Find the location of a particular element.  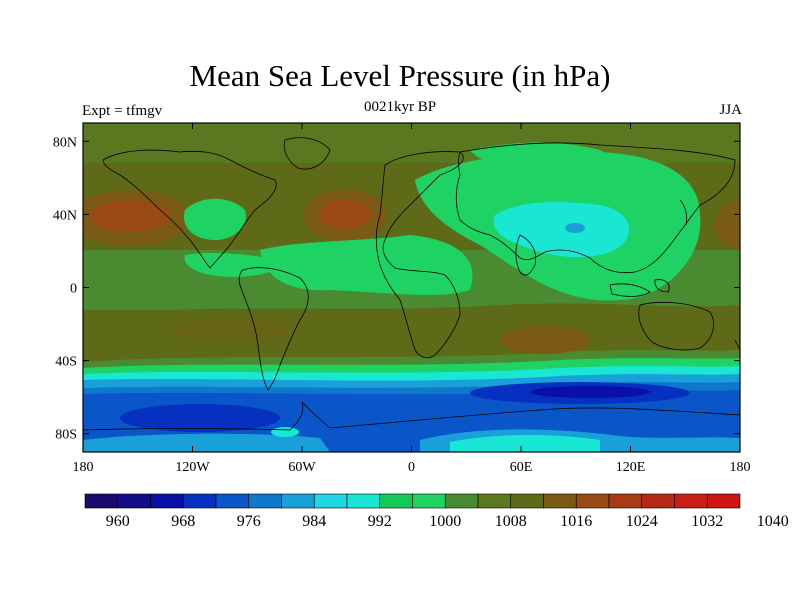

plot-subtitle: 0021kyr BP is located at coordinates (400, 107).